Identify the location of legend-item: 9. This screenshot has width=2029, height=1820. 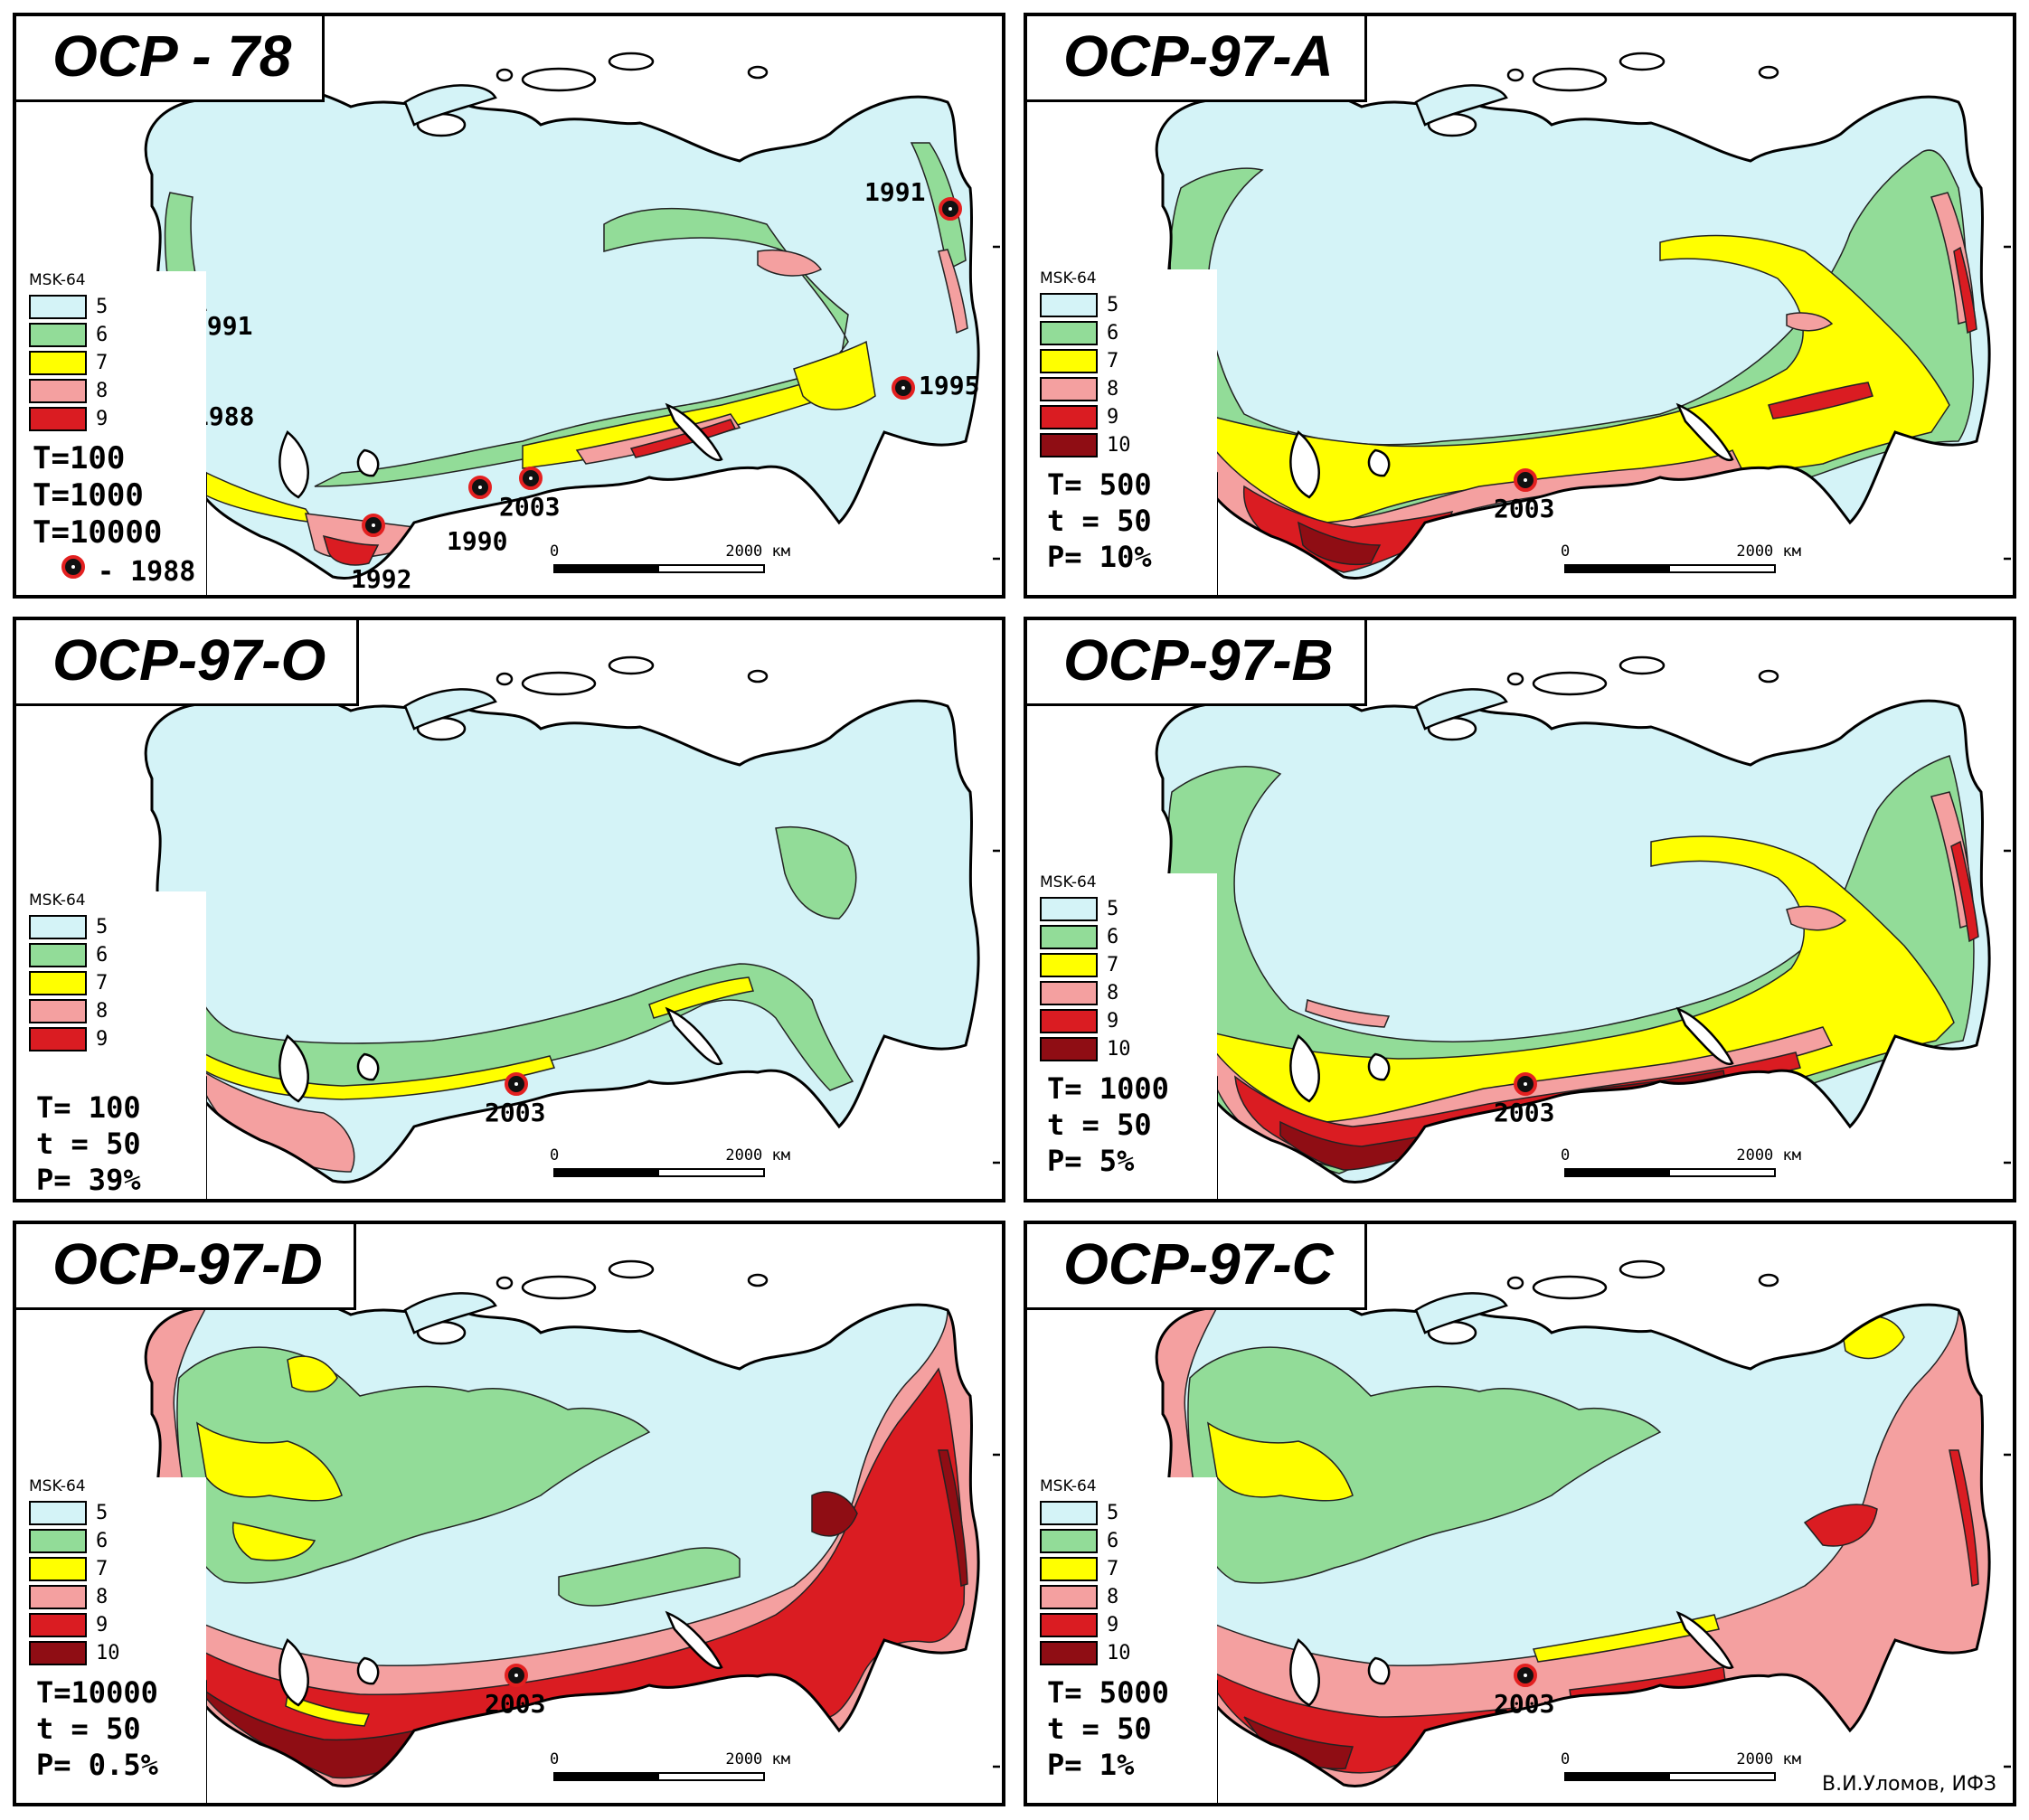
(117, 1625).